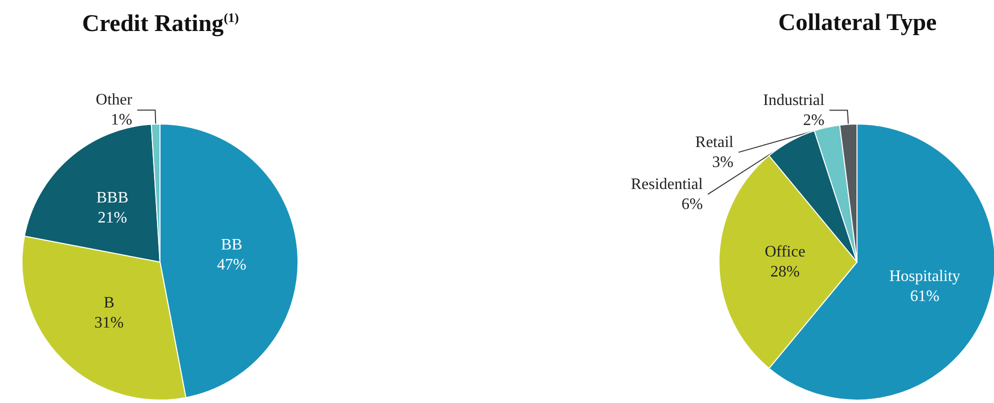 This screenshot has height=403, width=994. I want to click on chart-title: Collateral Type, so click(857, 23).